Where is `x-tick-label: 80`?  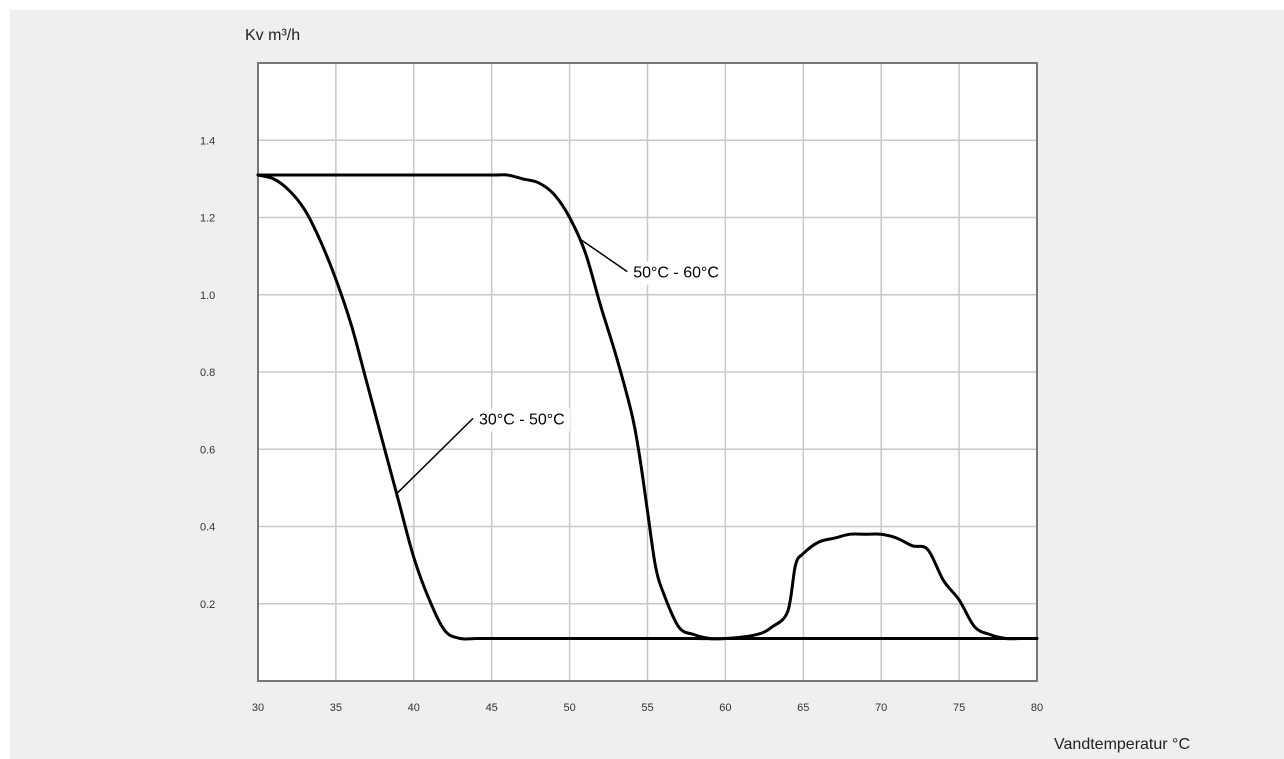
x-tick-label: 80 is located at coordinates (1037, 708).